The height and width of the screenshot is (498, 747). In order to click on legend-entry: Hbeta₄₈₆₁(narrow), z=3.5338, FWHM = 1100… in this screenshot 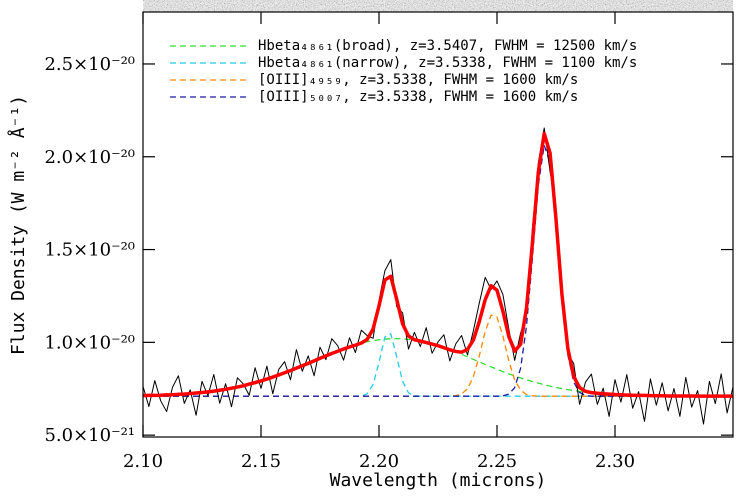, I will do `click(447, 63)`.